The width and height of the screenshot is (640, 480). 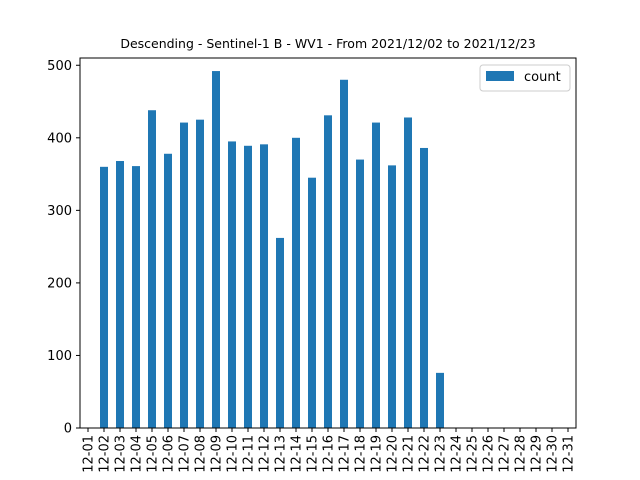 I want to click on x-tick-label-12-06: 12-06, so click(x=169, y=454).